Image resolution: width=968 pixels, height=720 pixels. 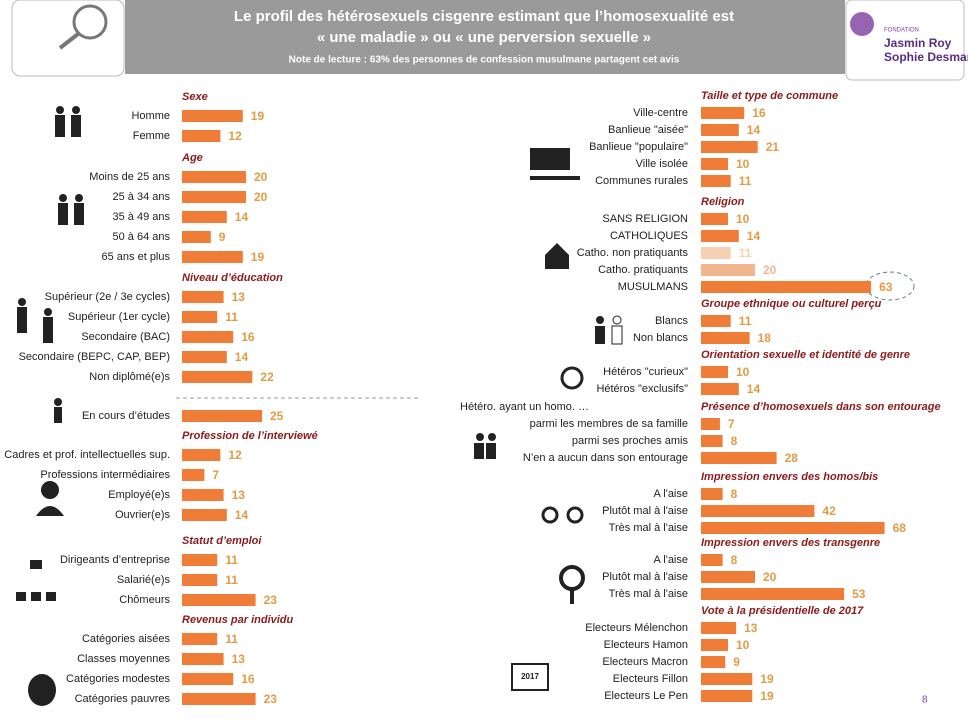 What do you see at coordinates (653, 287) in the screenshot?
I see `row-label: MUSULMANS` at bounding box center [653, 287].